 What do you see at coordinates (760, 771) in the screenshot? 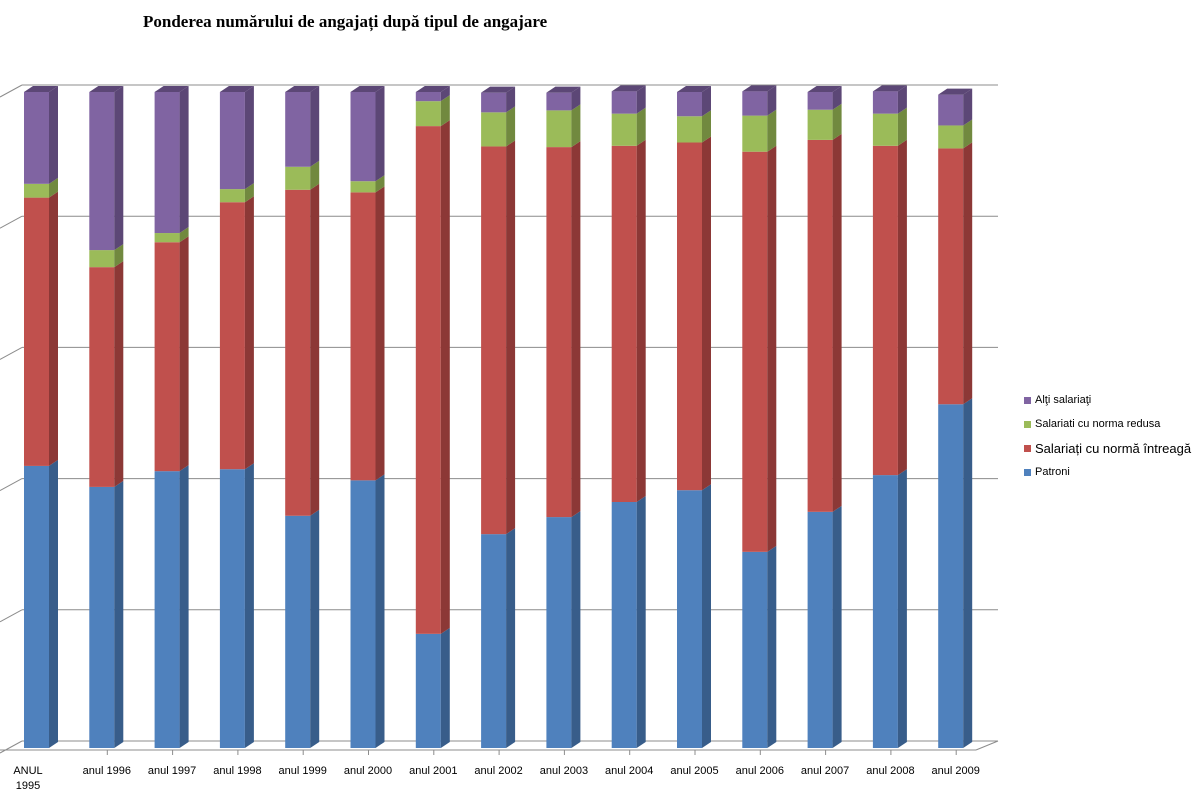
I see `x-tick-label: anul 2006` at bounding box center [760, 771].